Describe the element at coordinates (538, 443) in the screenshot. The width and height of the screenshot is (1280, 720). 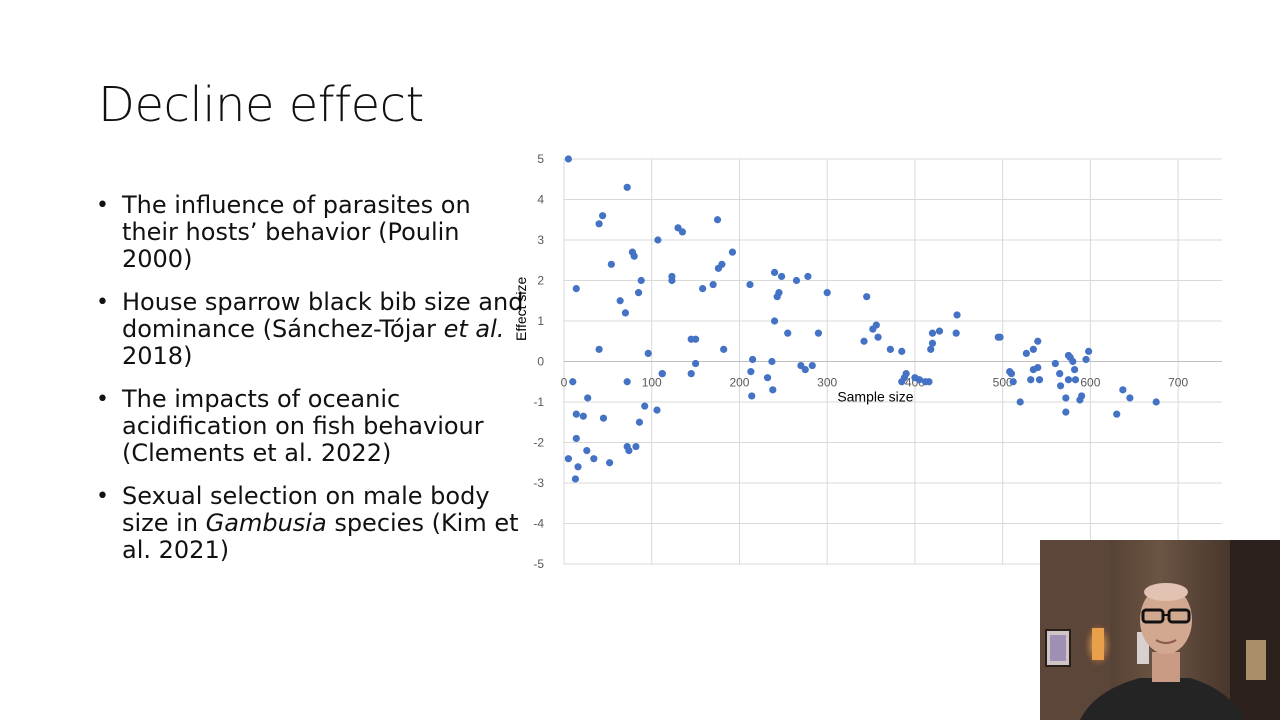
I see `y-tick-label: -2` at that location.